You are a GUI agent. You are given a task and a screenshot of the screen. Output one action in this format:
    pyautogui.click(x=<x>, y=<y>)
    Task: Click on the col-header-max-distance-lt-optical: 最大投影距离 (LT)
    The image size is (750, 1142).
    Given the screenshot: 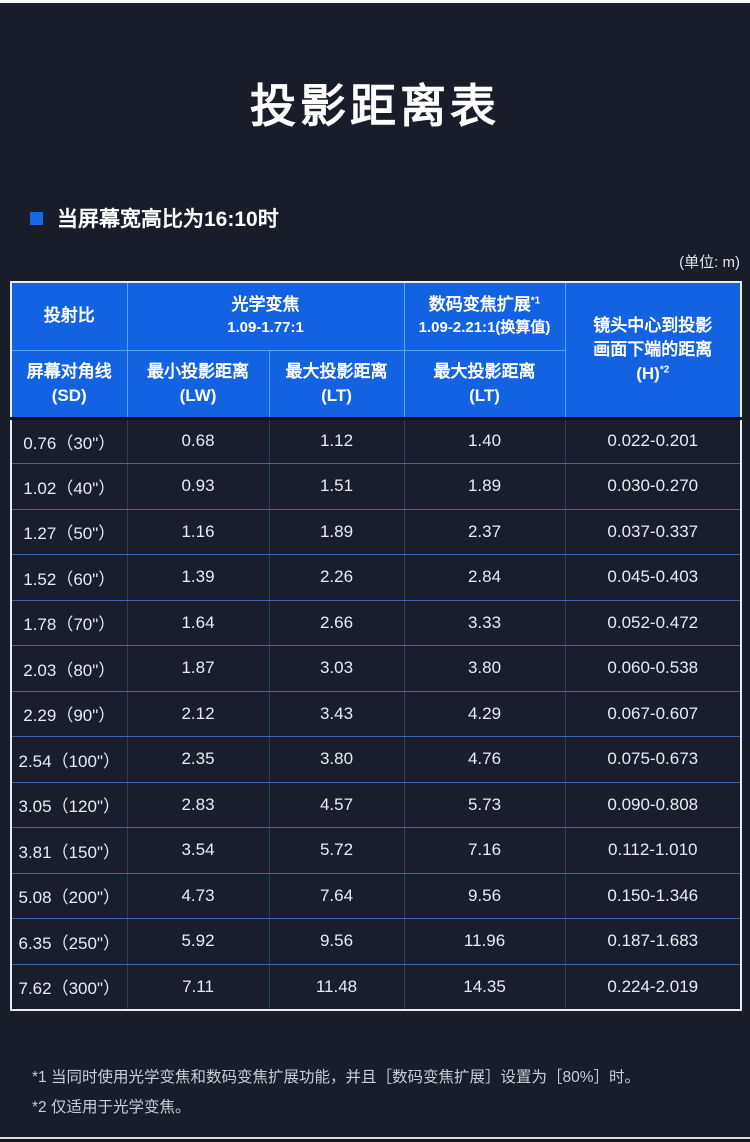 What is the action you would take?
    pyautogui.click(x=336, y=384)
    